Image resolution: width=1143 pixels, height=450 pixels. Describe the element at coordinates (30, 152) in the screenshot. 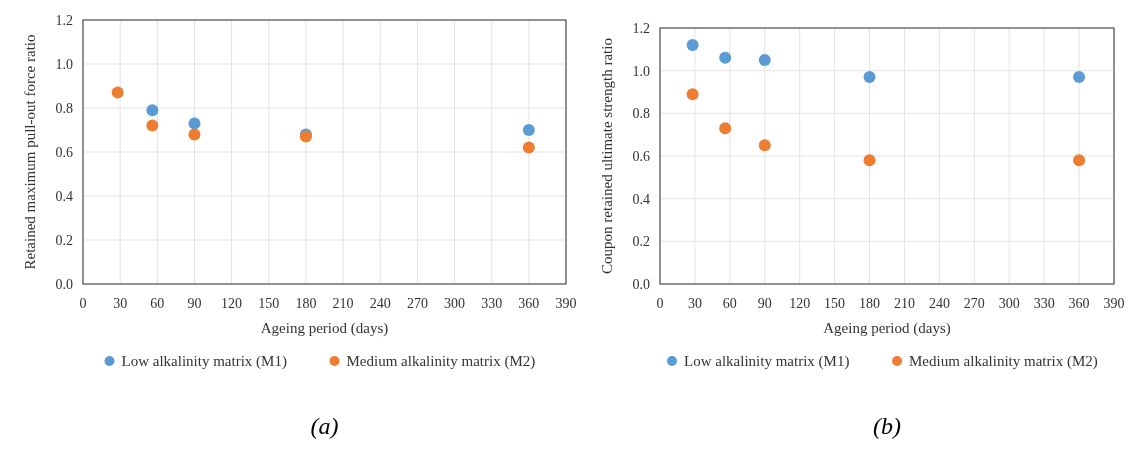

I see `y-axis-title: Retained maximum pull-out force ratio` at that location.